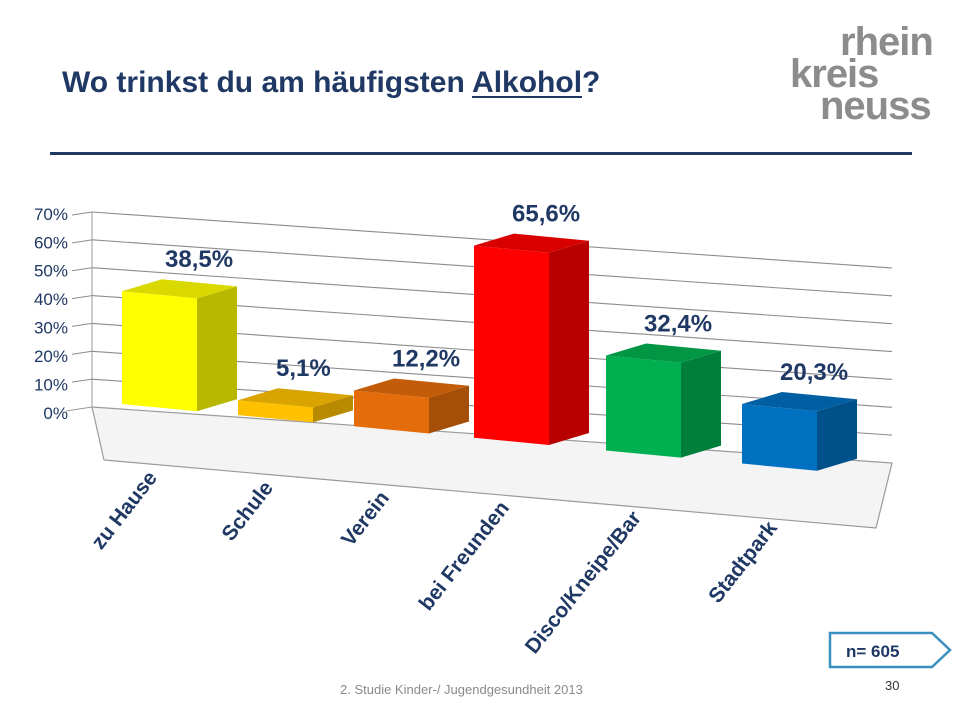  Describe the element at coordinates (267, 82) in the screenshot. I see `title-prefix: Wo trinkst du am häufigsten` at that location.